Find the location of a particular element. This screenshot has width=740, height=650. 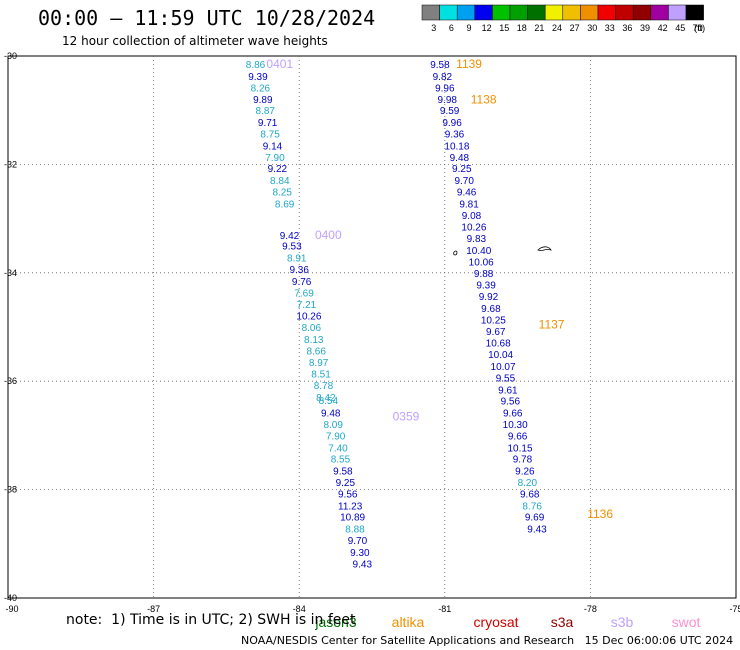

y-tick-label: -38 is located at coordinates (10, 490).